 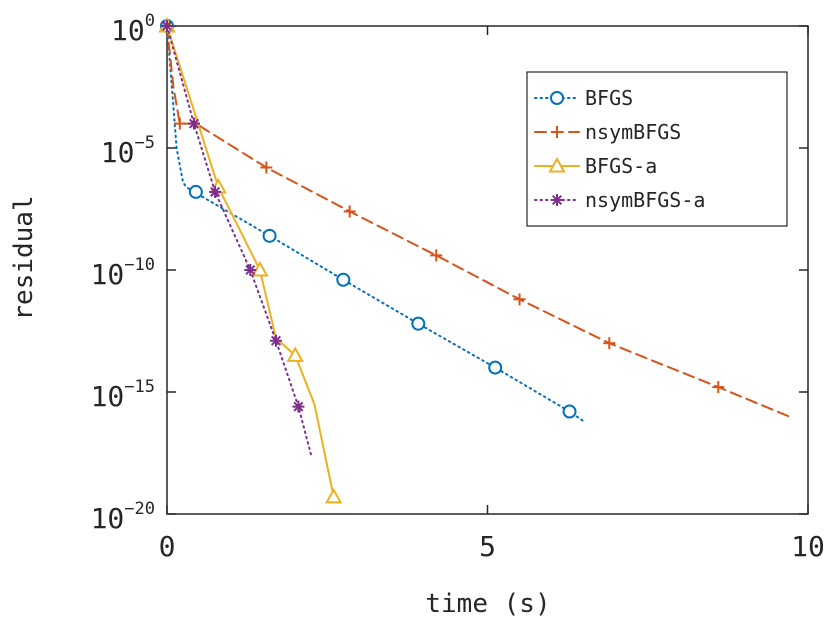 I want to click on series-line-nsymbfgs-a, so click(x=239, y=241).